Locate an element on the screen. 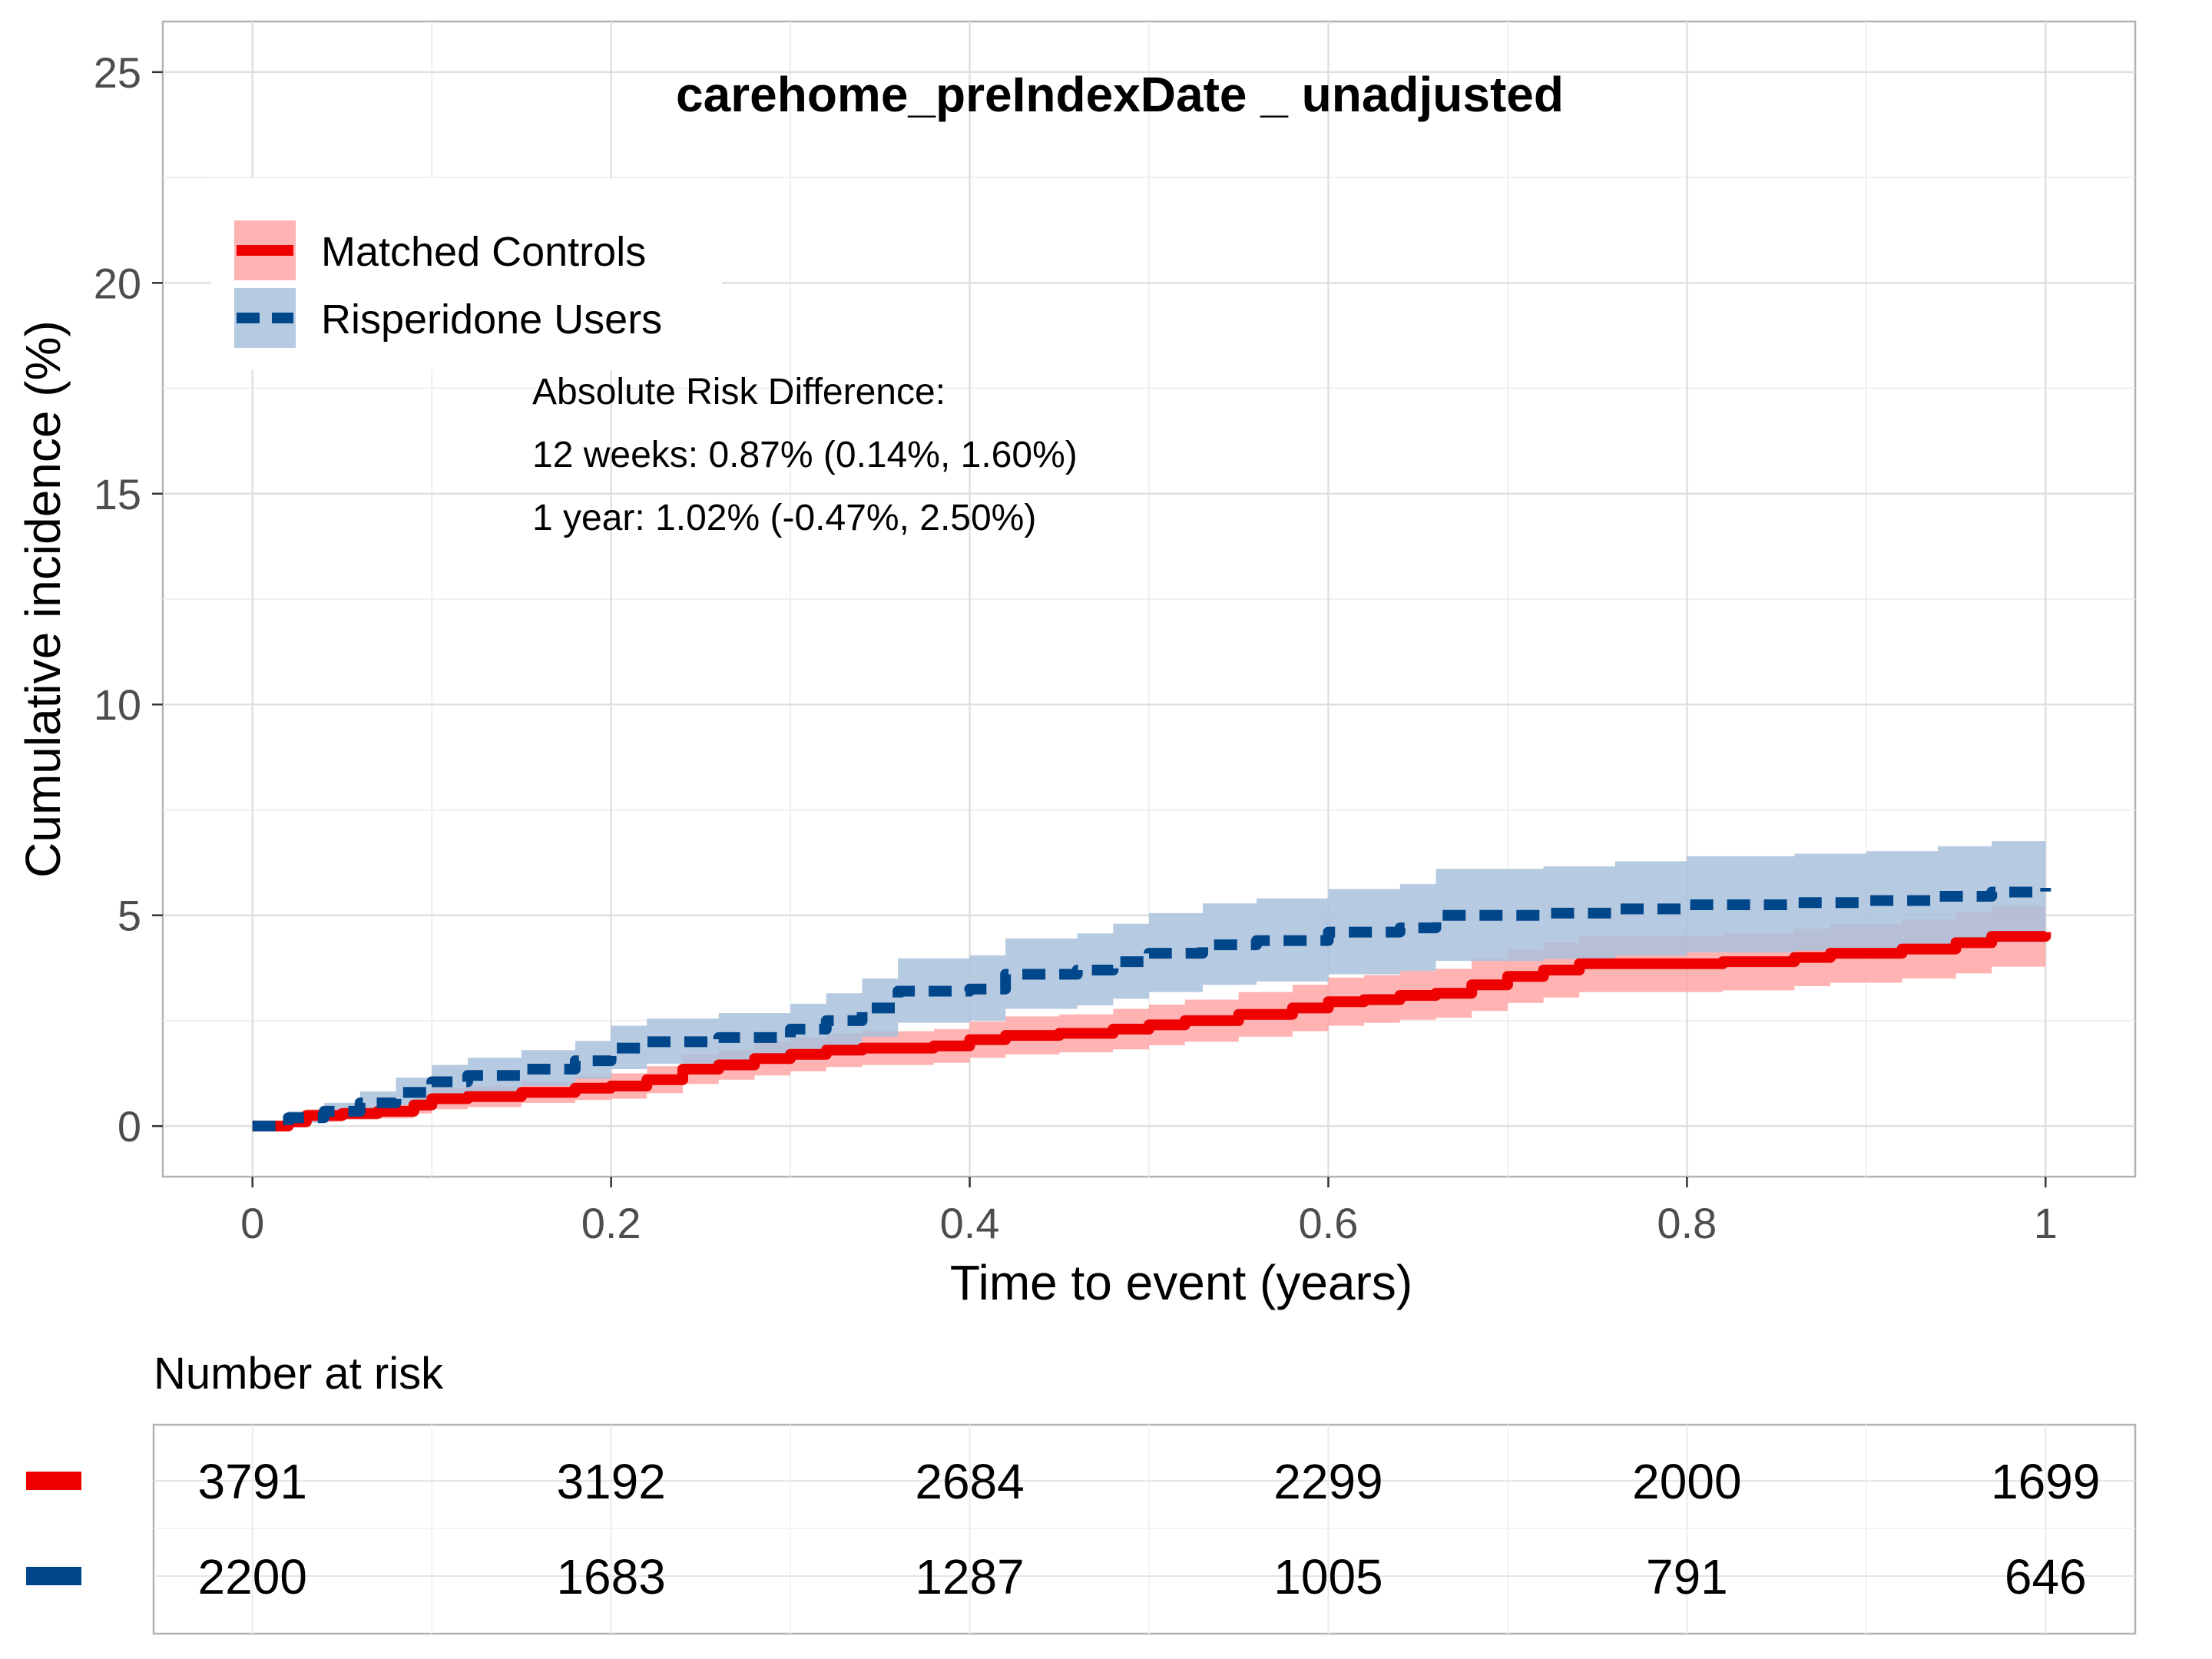 The image size is (2212, 1659). x-axis-title: Time to event (years) is located at coordinates (1181, 1283).